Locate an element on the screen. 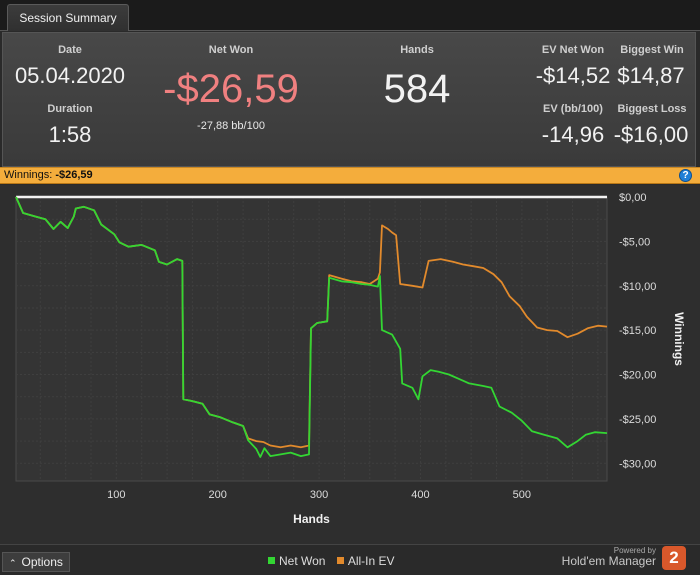 The height and width of the screenshot is (575, 700). tab-session-summary: Session Summary is located at coordinates (68, 17).